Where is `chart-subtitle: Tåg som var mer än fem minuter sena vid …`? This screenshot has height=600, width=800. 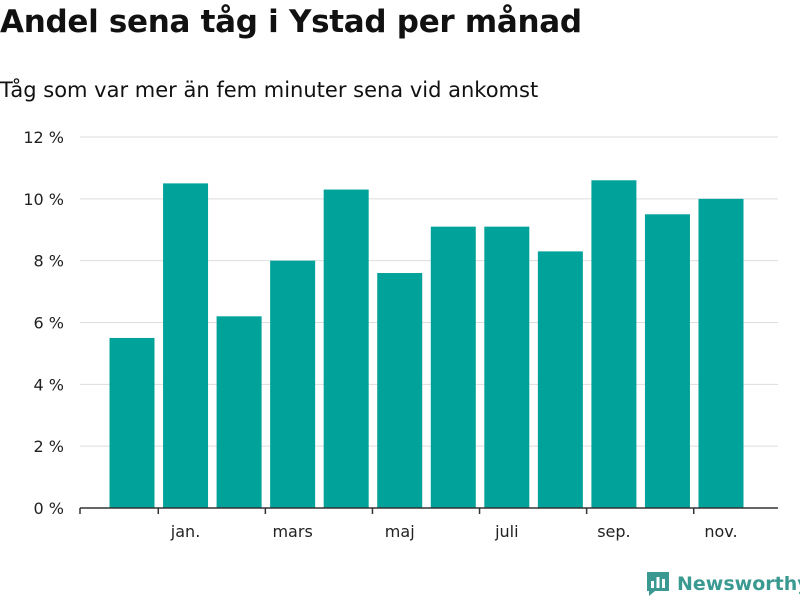 chart-subtitle: Tåg som var mer än fem minuter sena vid … is located at coordinates (269, 90).